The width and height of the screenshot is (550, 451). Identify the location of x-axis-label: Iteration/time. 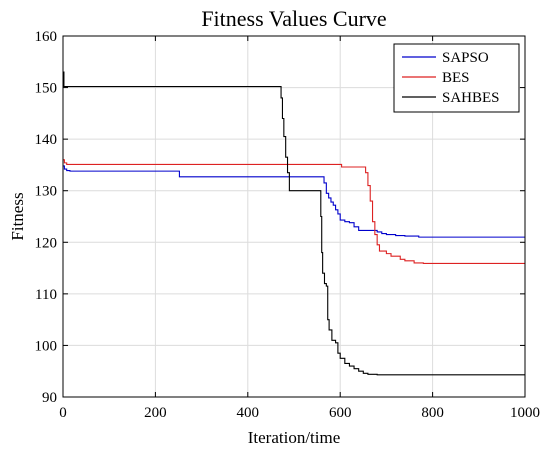
(294, 437).